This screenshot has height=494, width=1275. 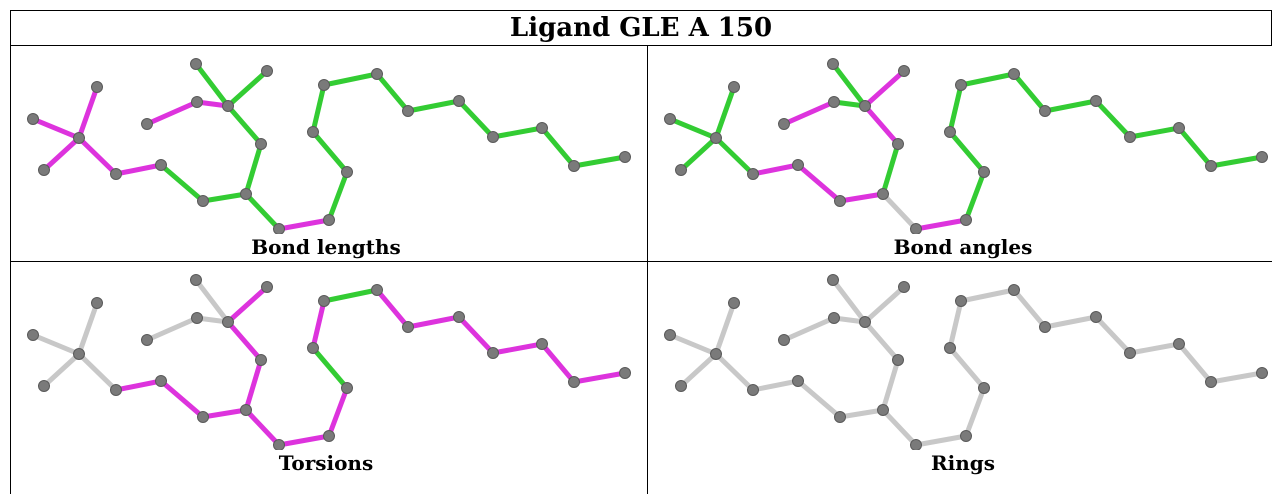 I want to click on table-border-top, so click(x=641, y=10).